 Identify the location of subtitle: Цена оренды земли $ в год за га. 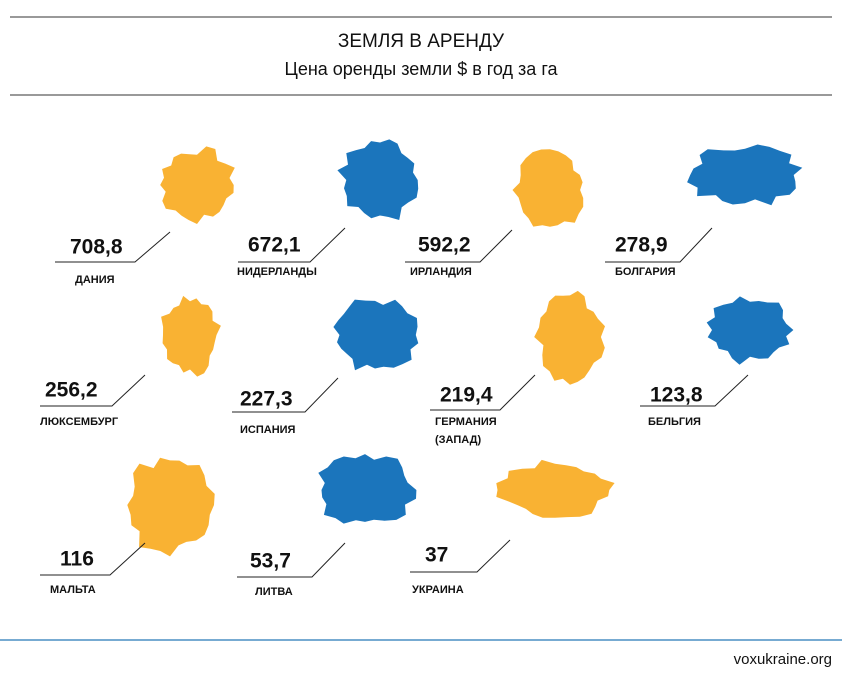
(422, 69).